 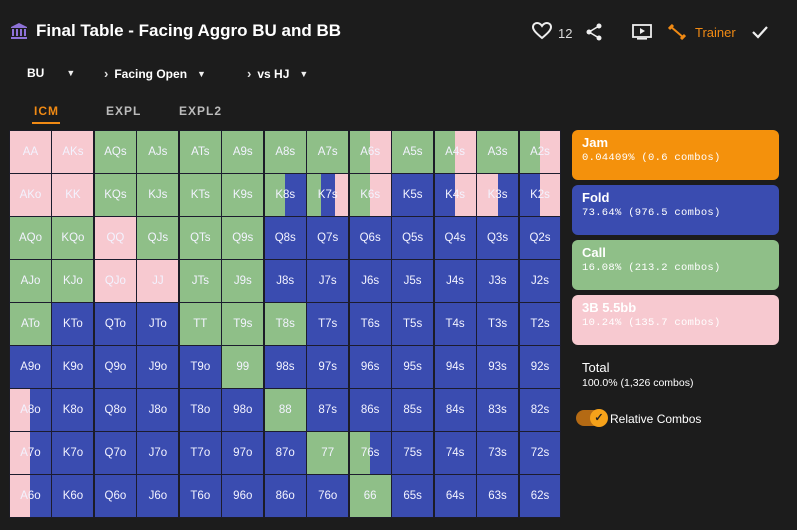 I want to click on hand-cell: T2s, so click(x=539, y=324).